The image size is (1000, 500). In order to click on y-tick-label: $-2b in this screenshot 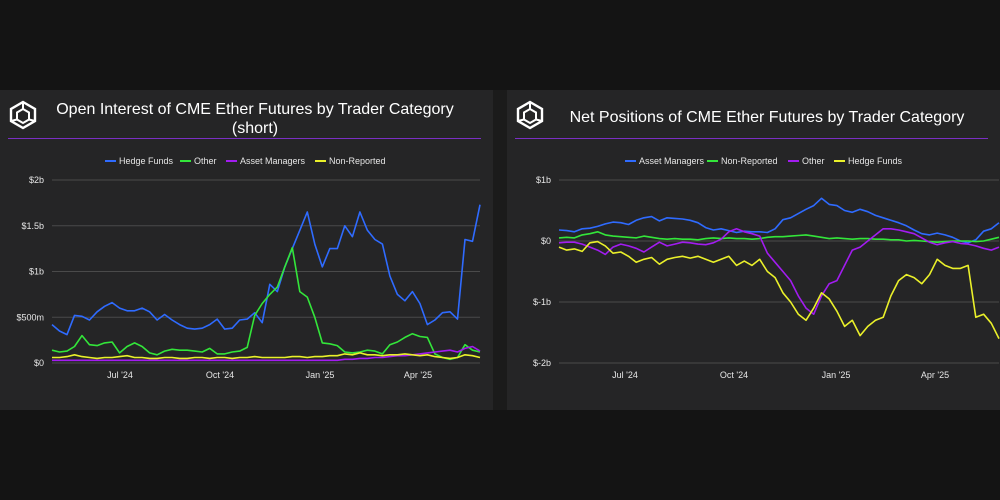, I will do `click(542, 363)`.